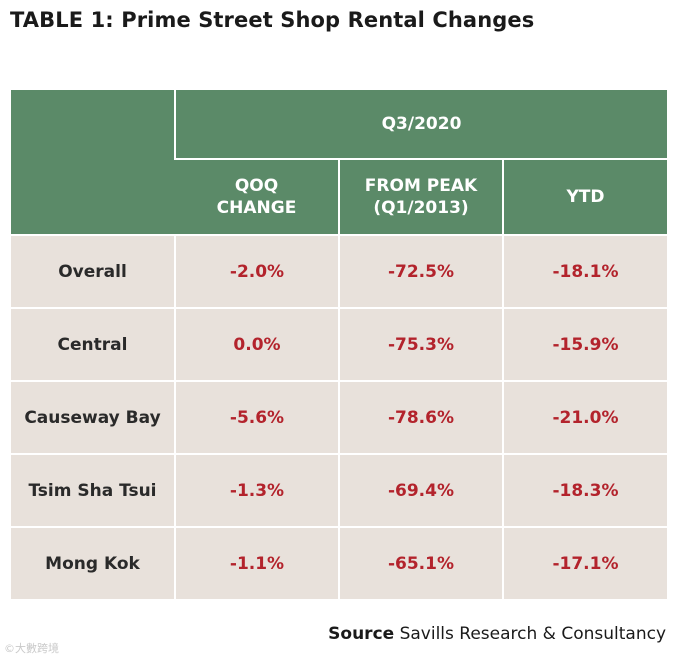 The width and height of the screenshot is (680, 660). Describe the element at coordinates (420, 417) in the screenshot. I see `row-from-peak: -78.6%` at that location.